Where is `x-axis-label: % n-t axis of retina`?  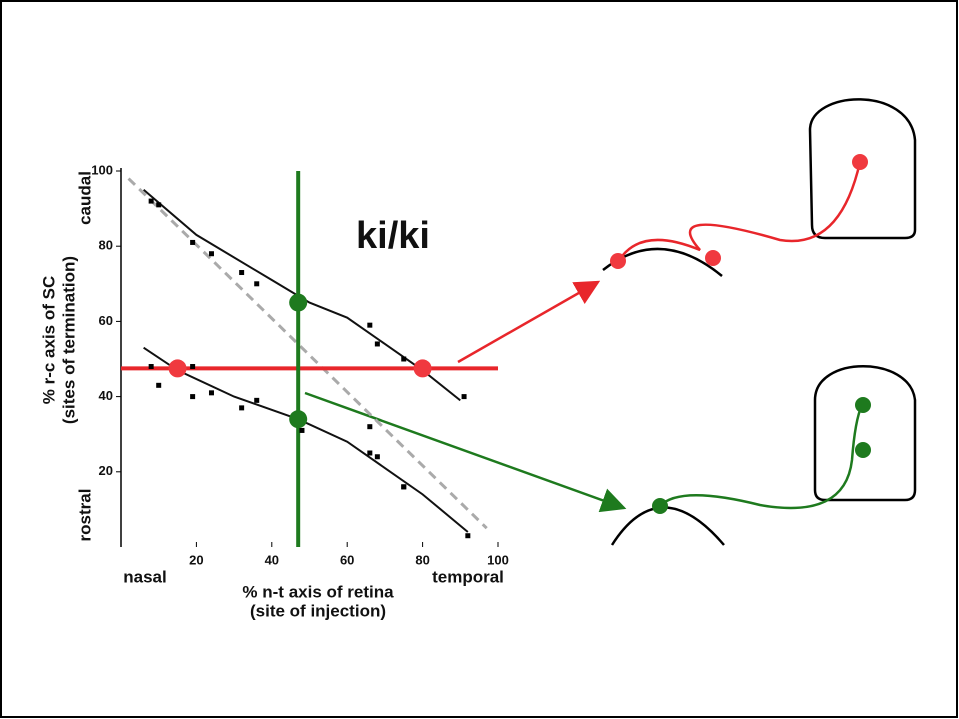
x-axis-label: % n-t axis of retina is located at coordinates (318, 591).